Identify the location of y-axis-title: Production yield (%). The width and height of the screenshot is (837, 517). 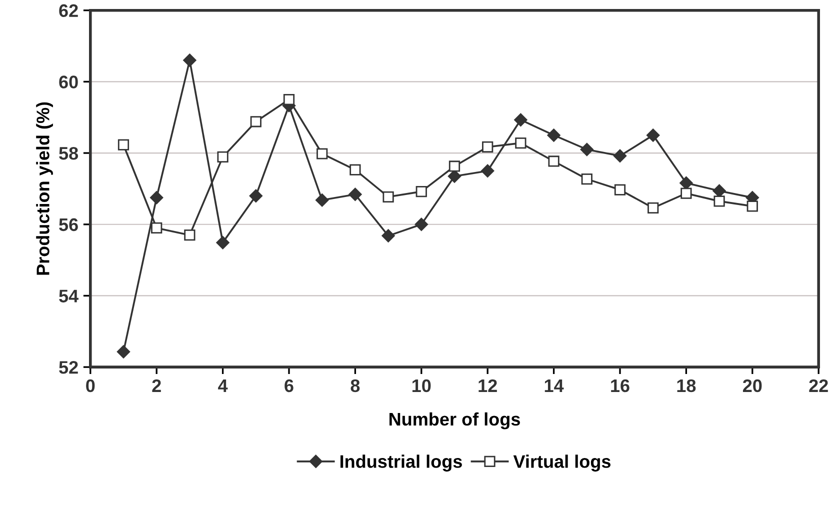
(44, 188).